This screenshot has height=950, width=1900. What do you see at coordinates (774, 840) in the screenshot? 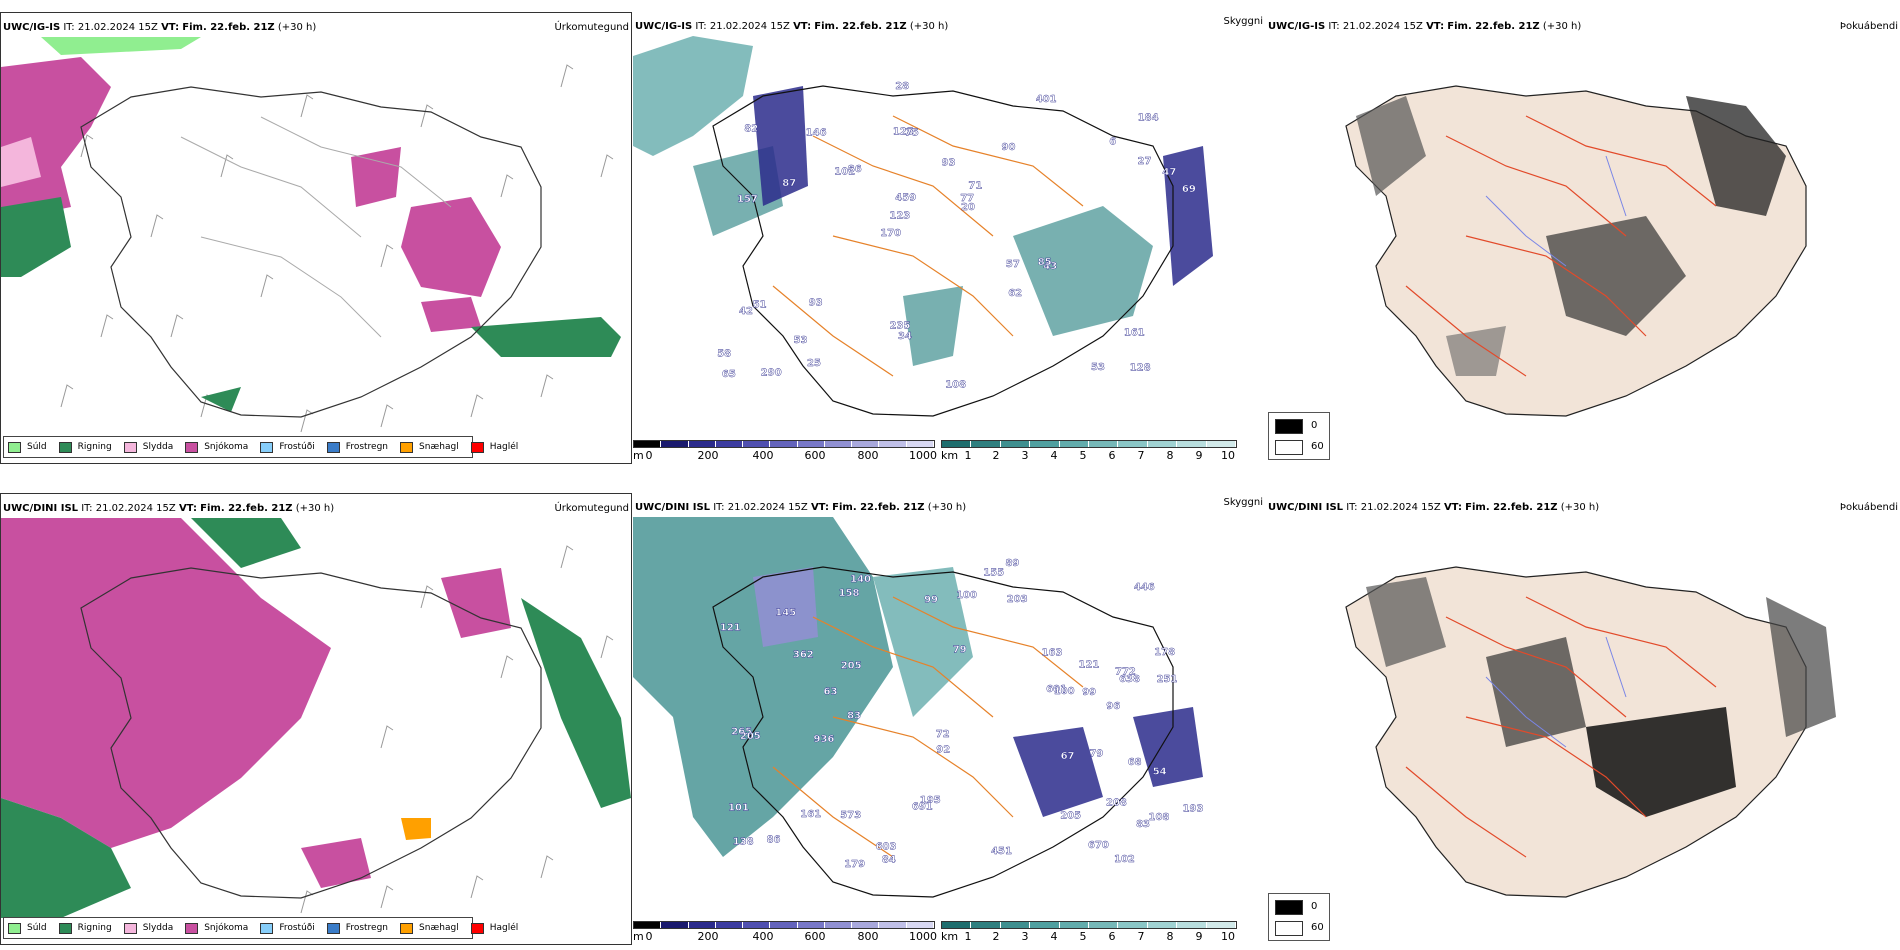
I see `visibility-value-label: 86` at bounding box center [774, 840].